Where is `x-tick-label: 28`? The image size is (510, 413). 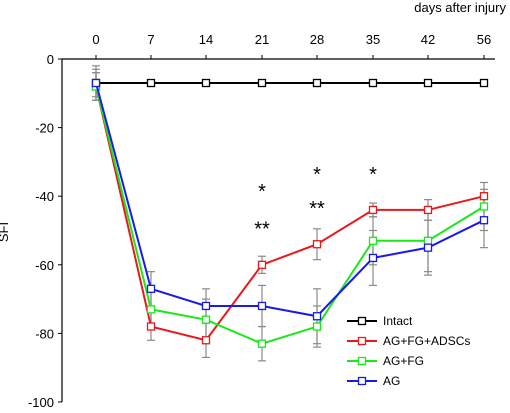
x-tick-label: 28 is located at coordinates (317, 39).